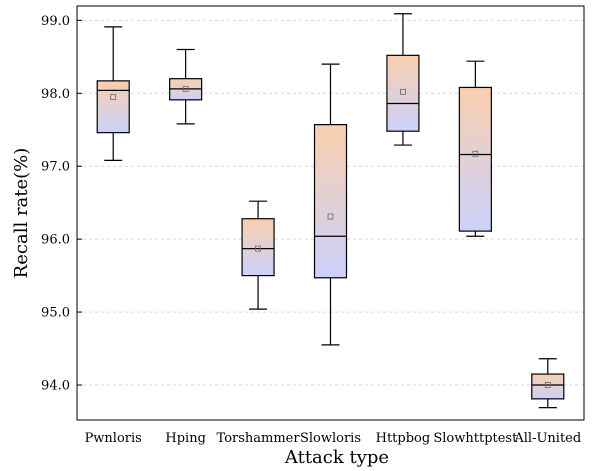 The width and height of the screenshot is (594, 471). Describe the element at coordinates (113, 438) in the screenshot. I see `x-tick-label: Pwnloris` at that location.